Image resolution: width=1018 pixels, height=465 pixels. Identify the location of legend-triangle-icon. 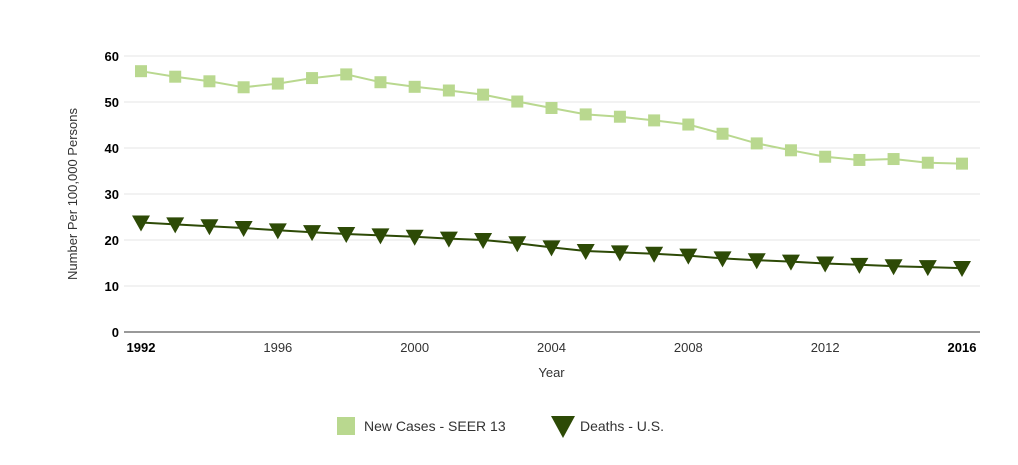
(563, 427).